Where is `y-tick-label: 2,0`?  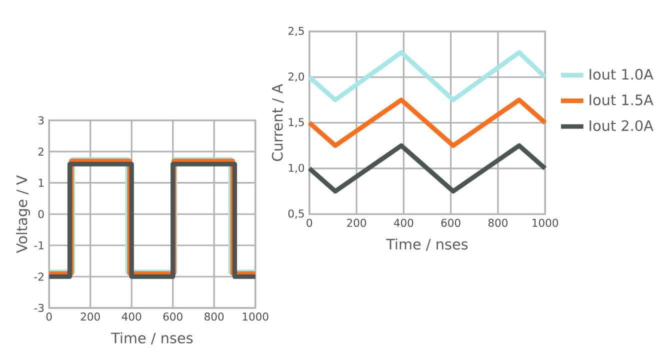 y-tick-label: 2,0 is located at coordinates (296, 77).